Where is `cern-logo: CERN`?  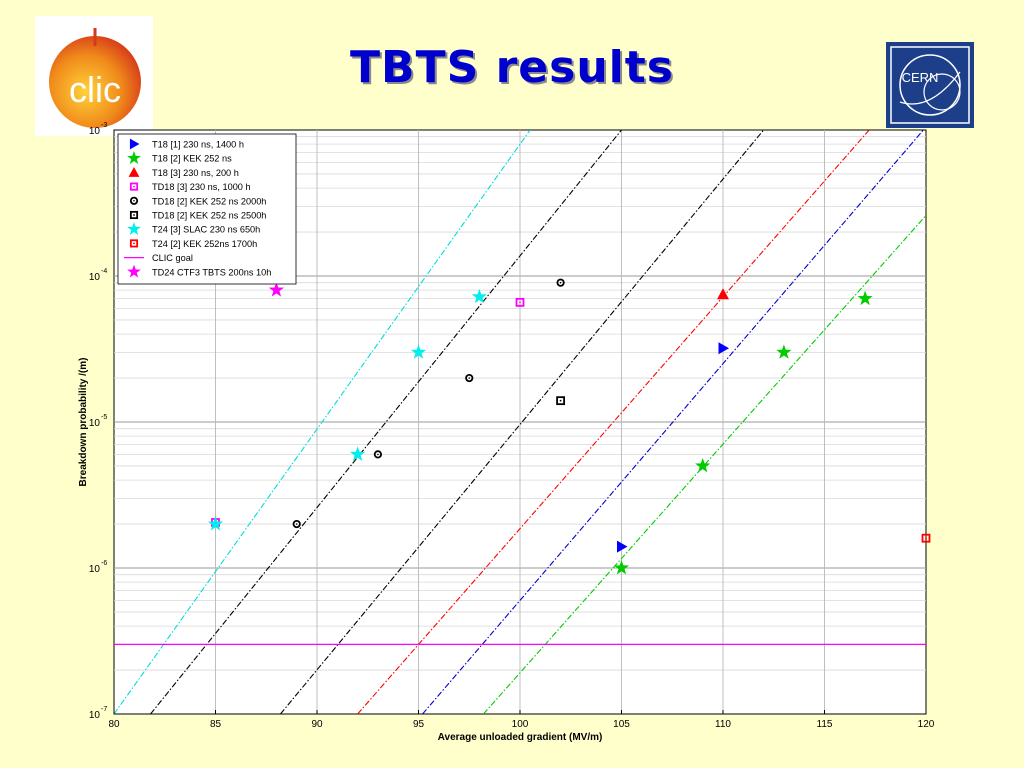
cern-logo: CERN is located at coordinates (930, 85).